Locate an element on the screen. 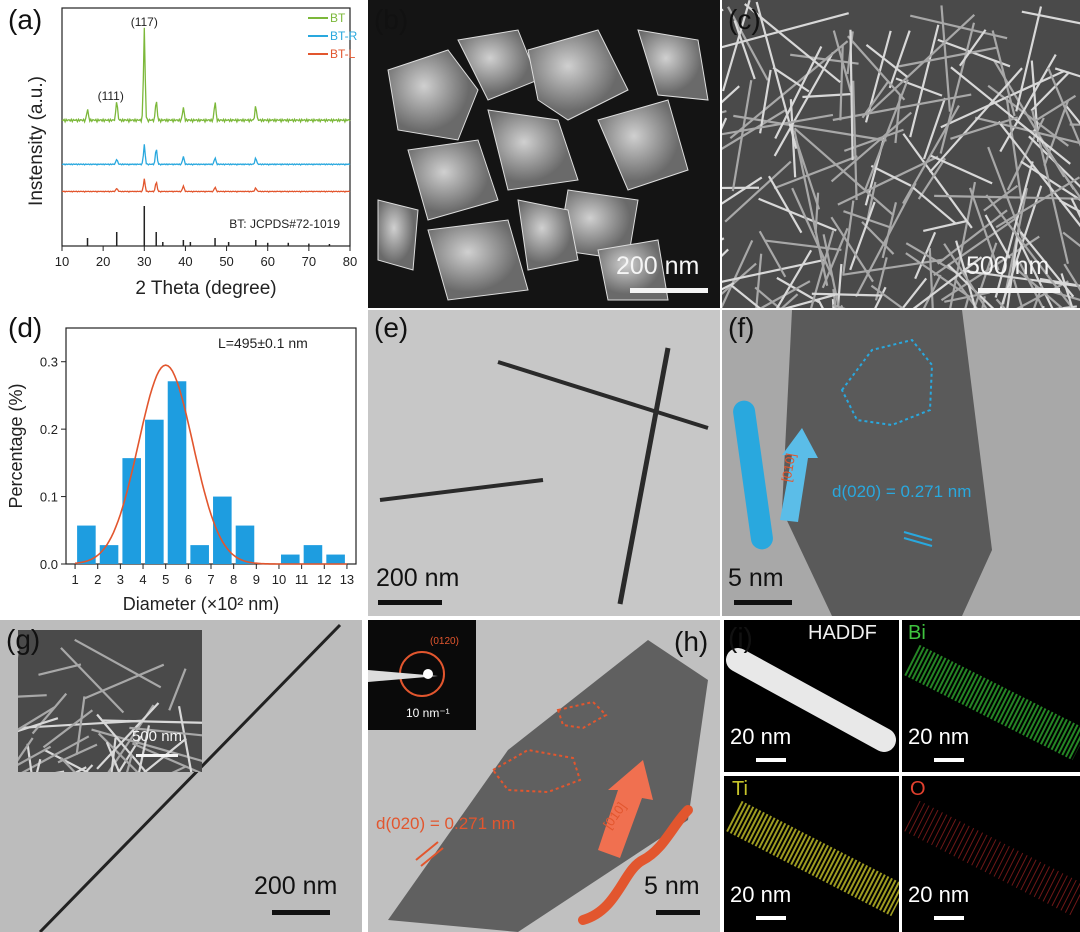 The height and width of the screenshot is (932, 1080). hist-y-axis-label: Percentage (%) is located at coordinates (16, 445).